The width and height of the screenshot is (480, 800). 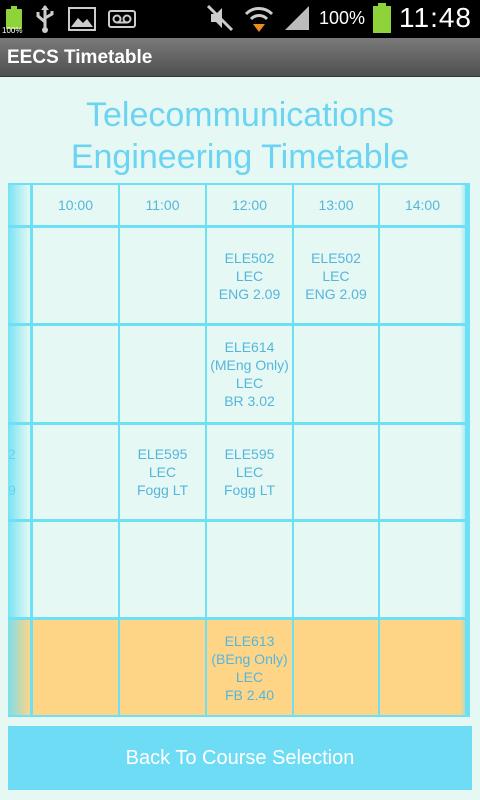 I want to click on time-header-cell-text: 13:00, so click(x=336, y=205).